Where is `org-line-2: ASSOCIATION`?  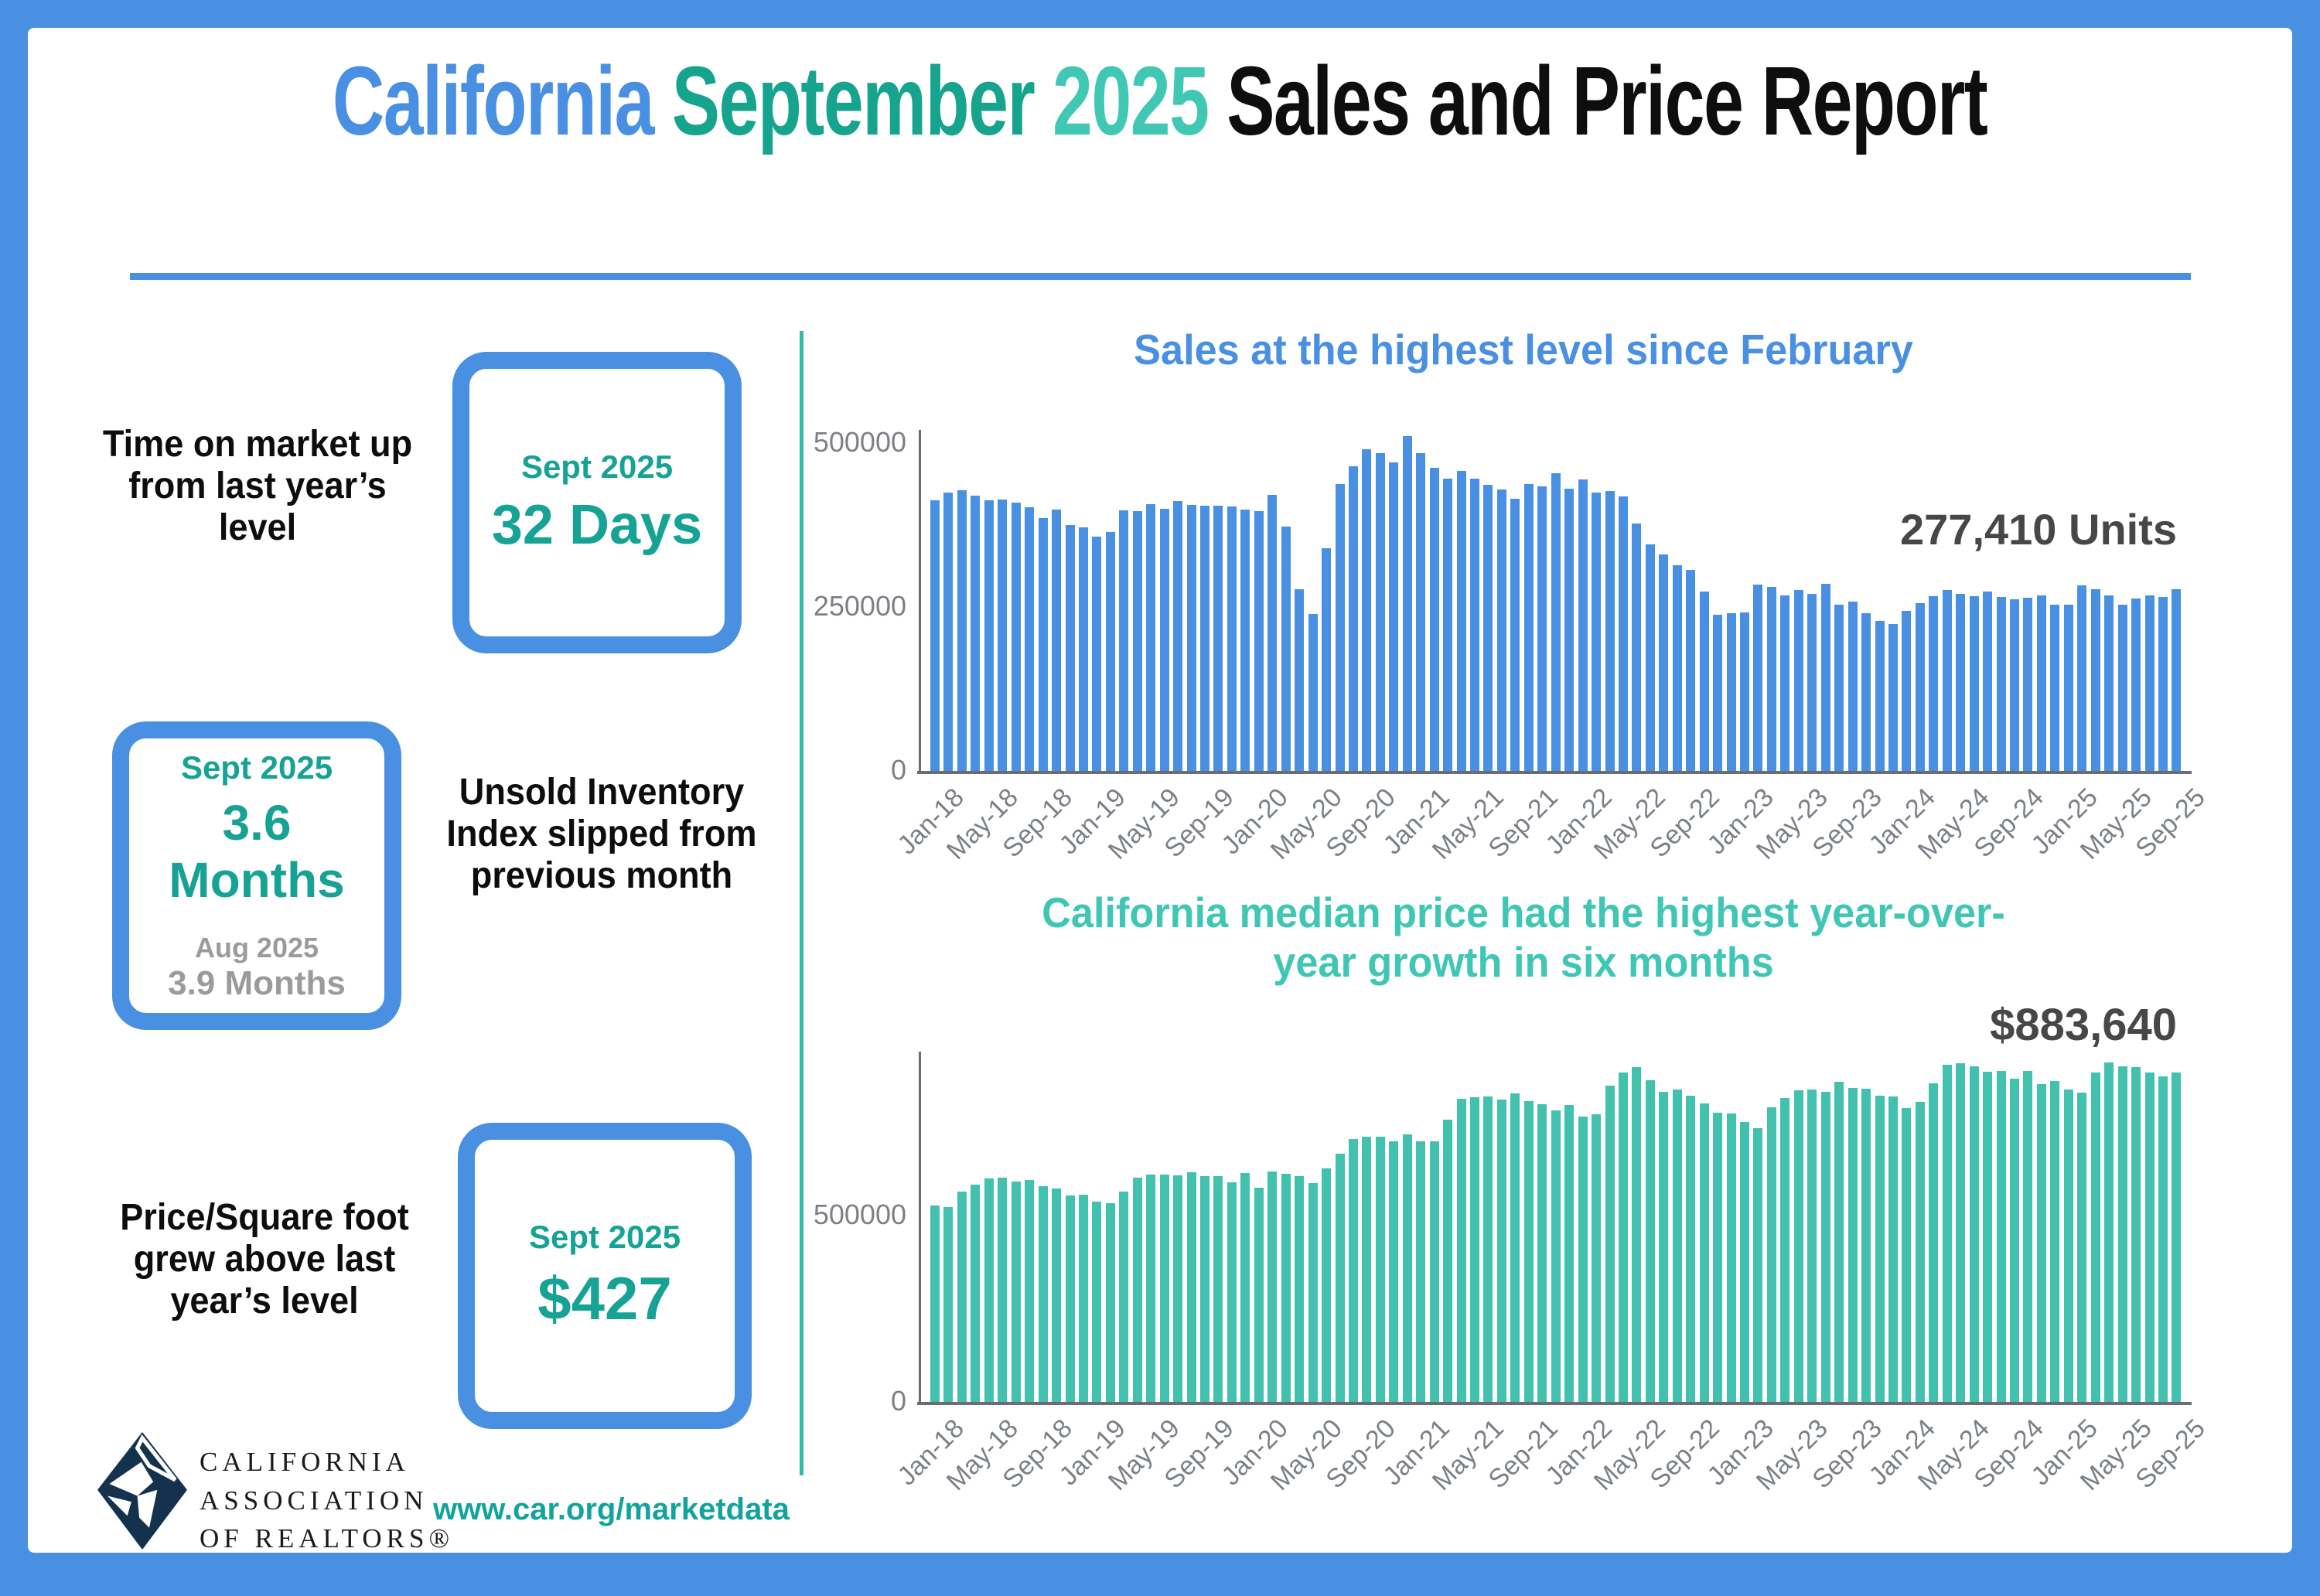 org-line-2: ASSOCIATION is located at coordinates (314, 1500).